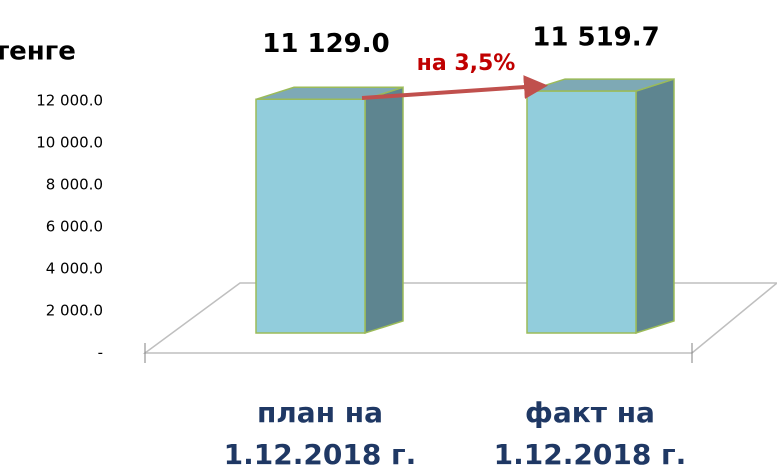  What do you see at coordinates (100, 353) in the screenshot?
I see `y-tick-label: -` at bounding box center [100, 353].